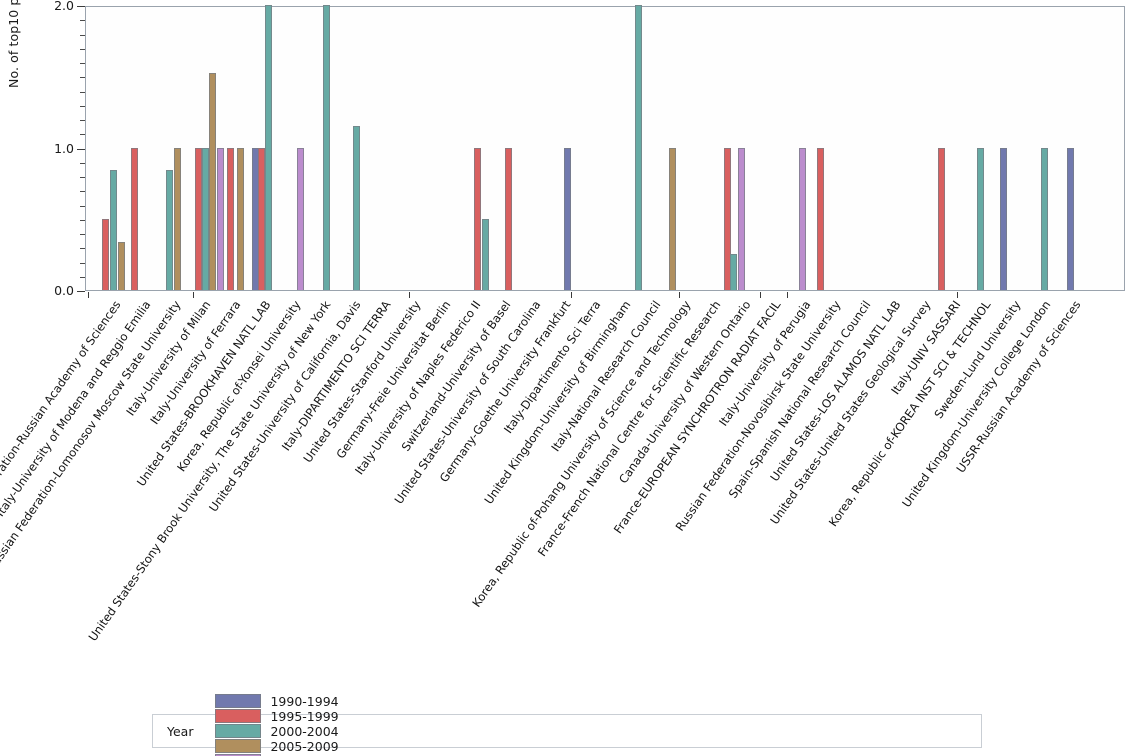 This screenshot has height=756, width=1134. I want to click on legend-item: 1990-1994, so click(277, 701).